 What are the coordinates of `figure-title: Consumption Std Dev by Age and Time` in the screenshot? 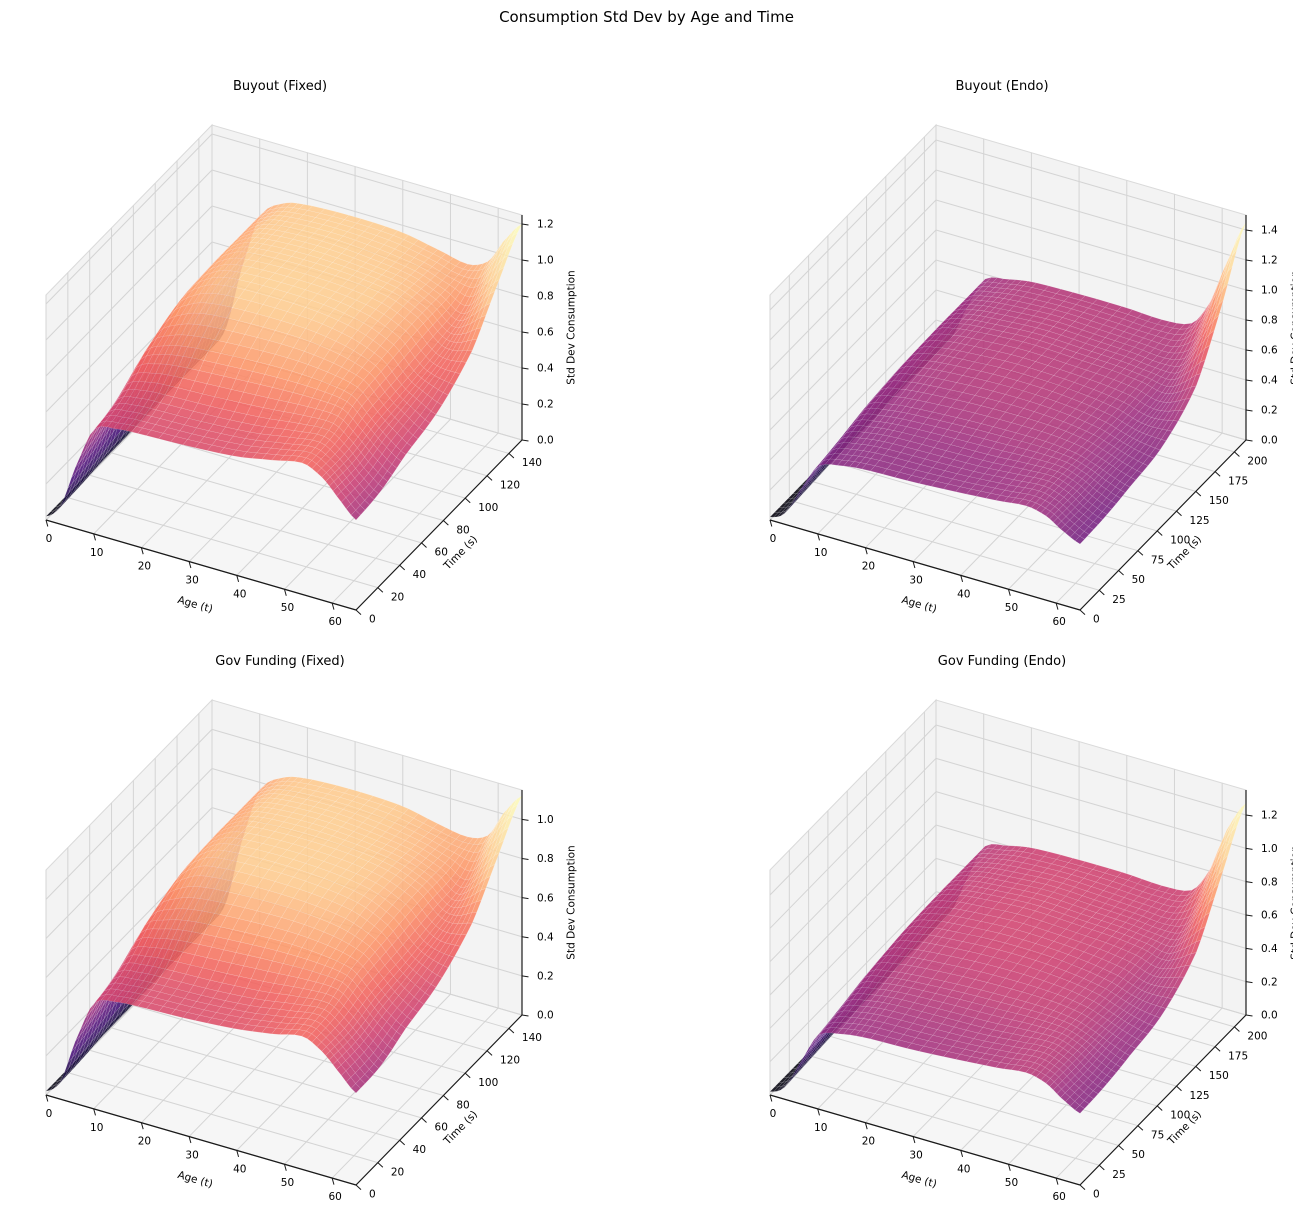 It's located at (646, 17).